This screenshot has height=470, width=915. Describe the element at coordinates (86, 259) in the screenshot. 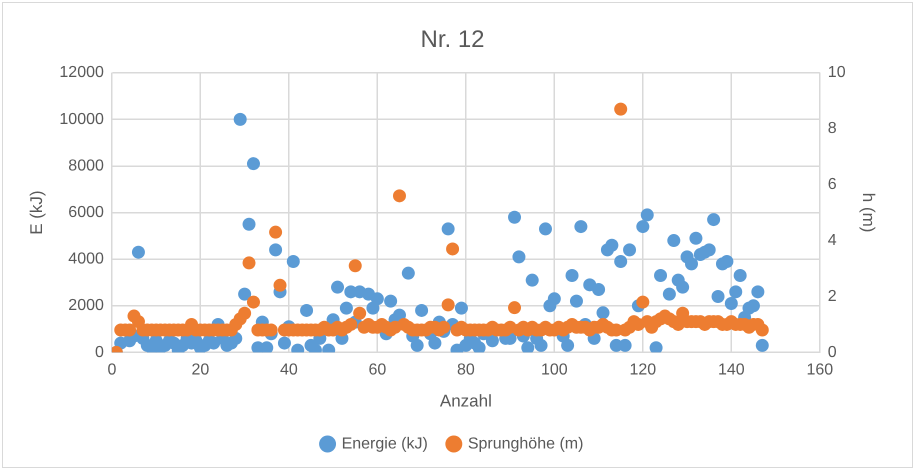

I see `y-tick-label: 4000` at that location.